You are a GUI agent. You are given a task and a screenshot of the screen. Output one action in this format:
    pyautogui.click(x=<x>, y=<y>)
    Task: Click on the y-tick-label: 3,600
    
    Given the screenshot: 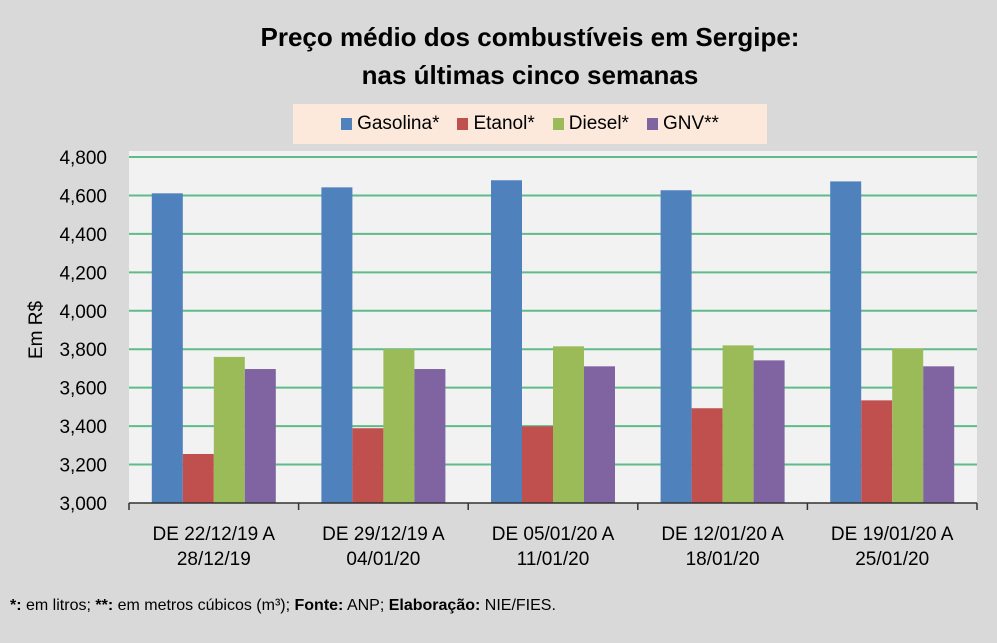 What is the action you would take?
    pyautogui.click(x=83, y=389)
    